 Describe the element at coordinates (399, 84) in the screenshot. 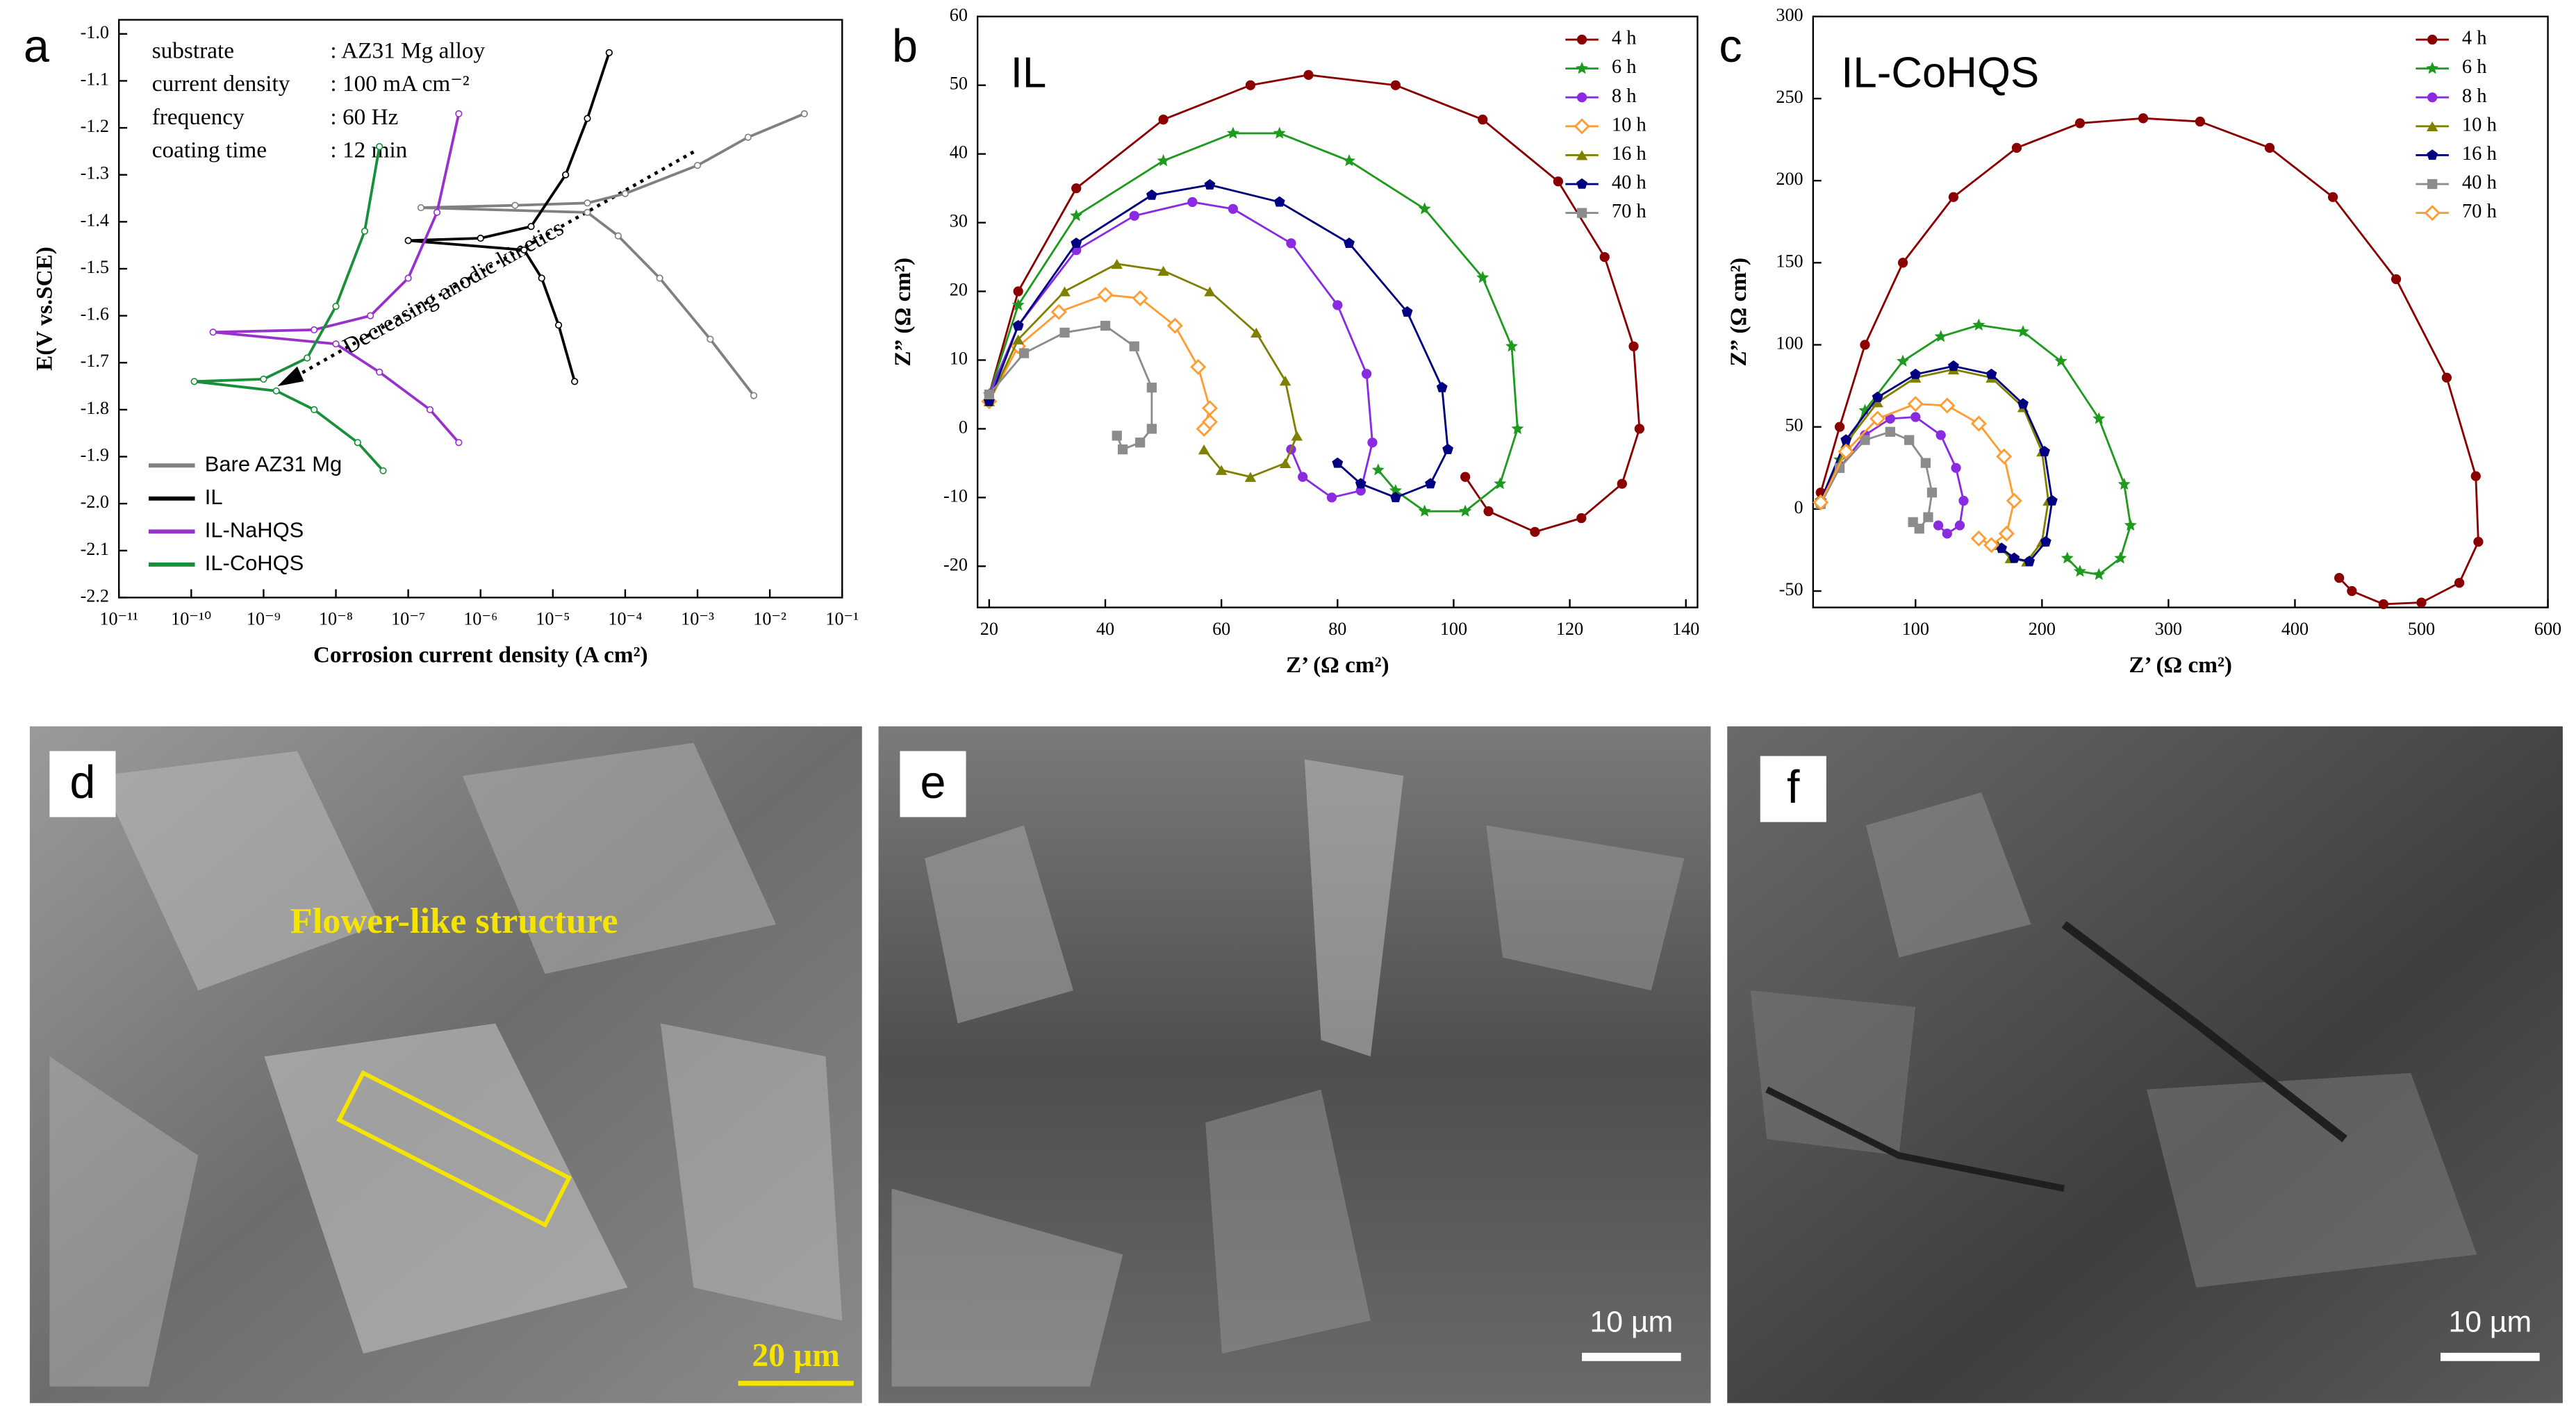

I see `condition-setting: : 100 mA cm⁻²` at that location.